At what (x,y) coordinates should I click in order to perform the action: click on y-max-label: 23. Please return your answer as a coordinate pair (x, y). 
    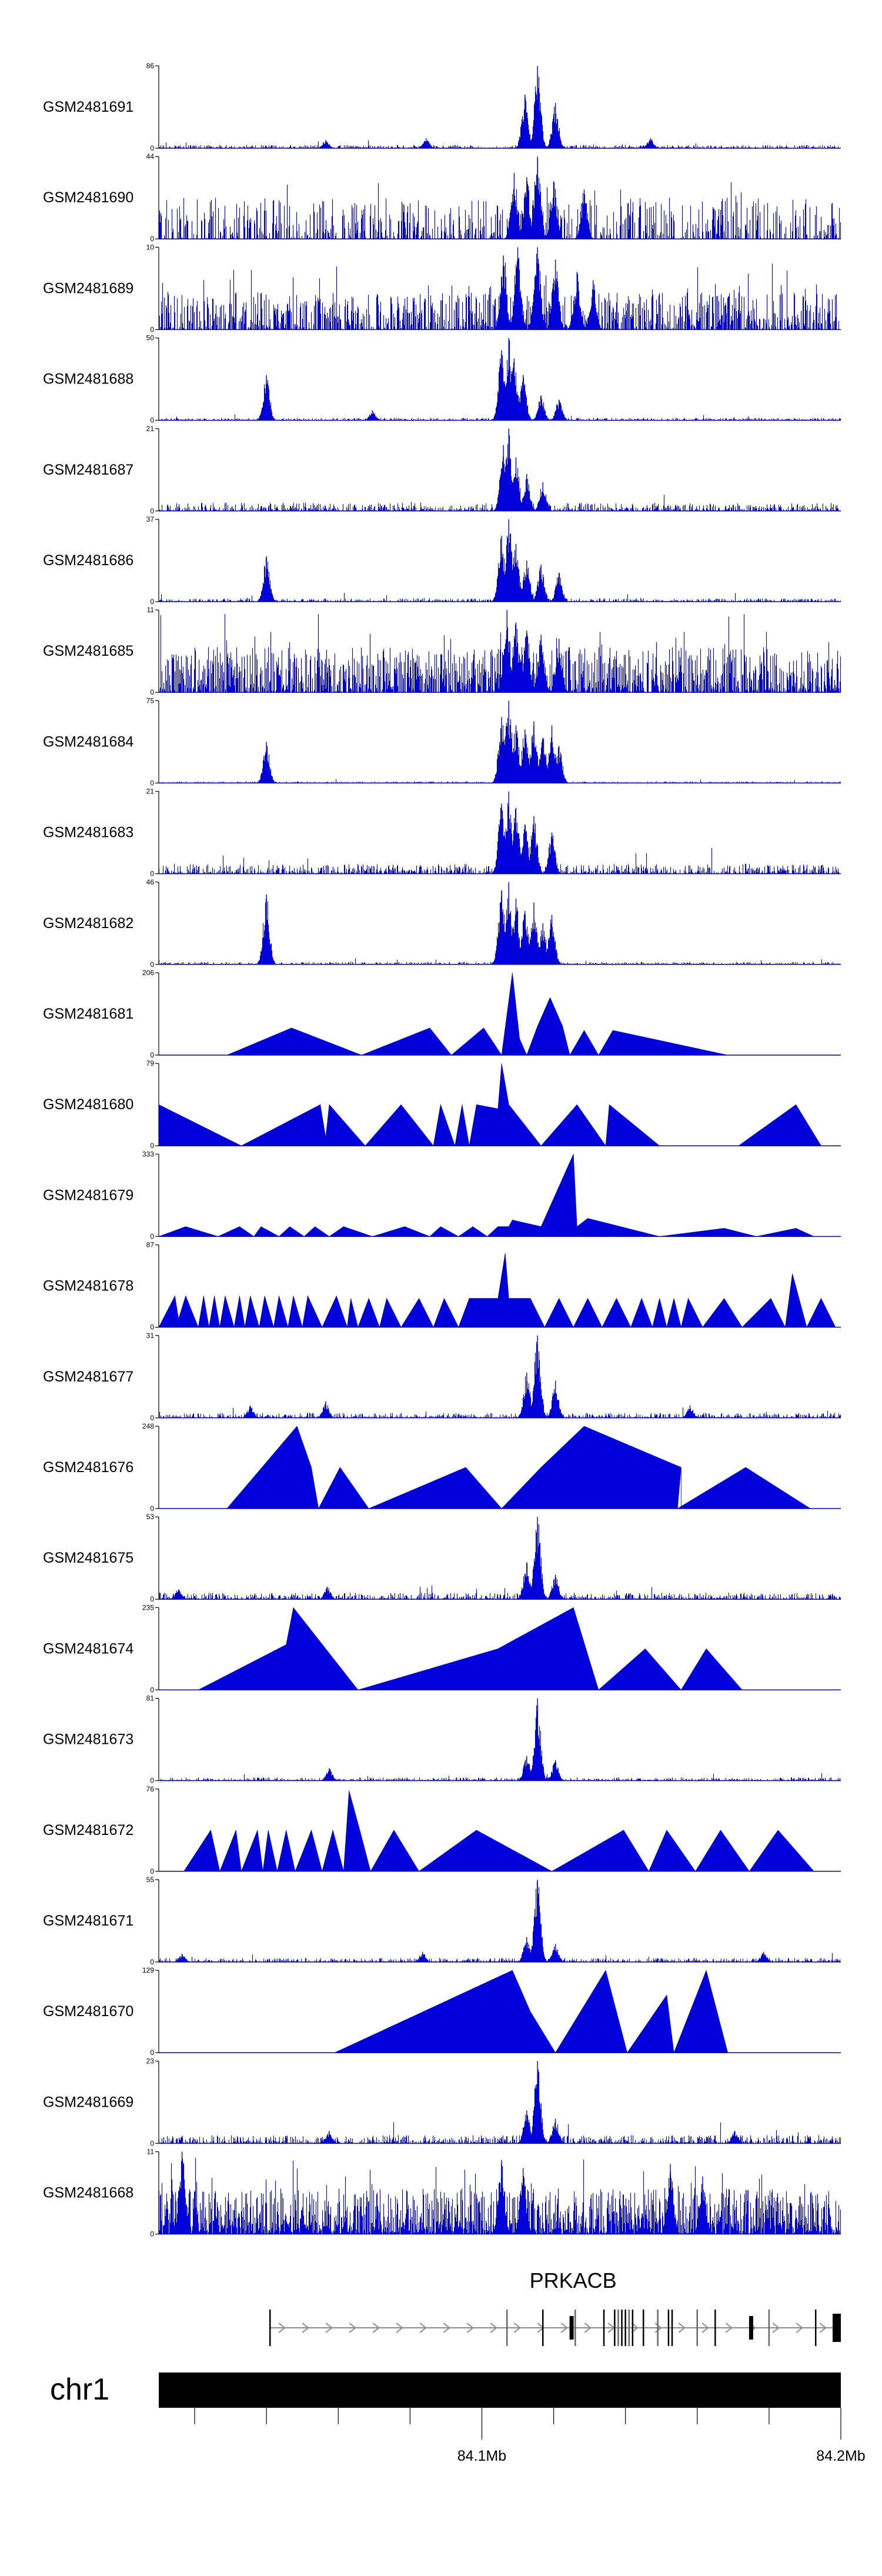
    Looking at the image, I should click on (150, 2061).